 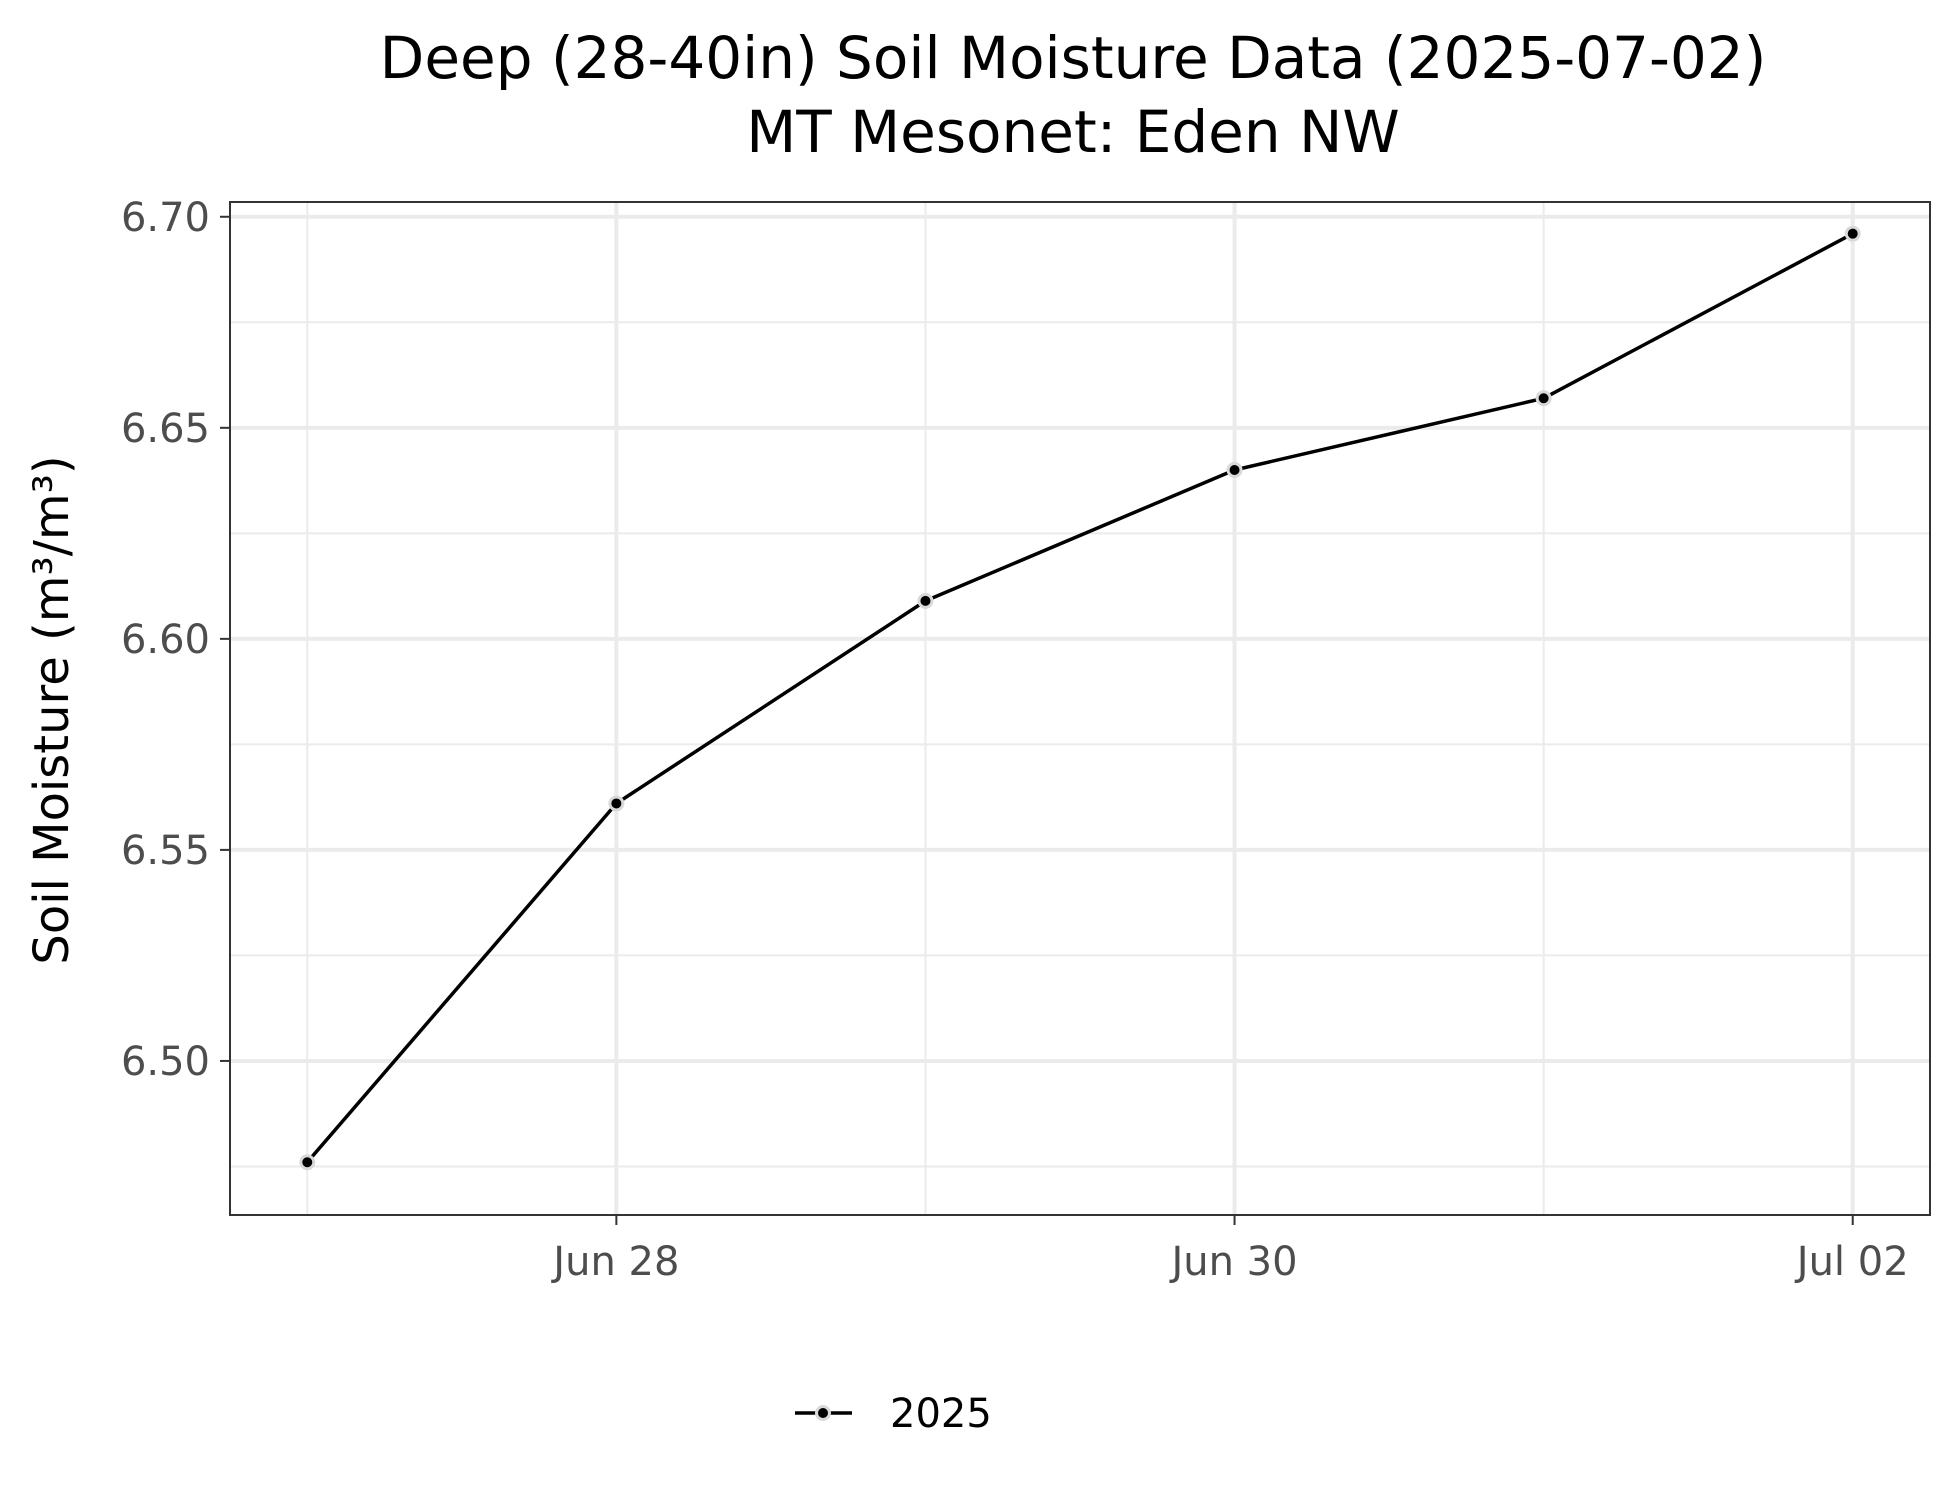 I want to click on y-tick-label: 6.50, so click(x=165, y=1062).